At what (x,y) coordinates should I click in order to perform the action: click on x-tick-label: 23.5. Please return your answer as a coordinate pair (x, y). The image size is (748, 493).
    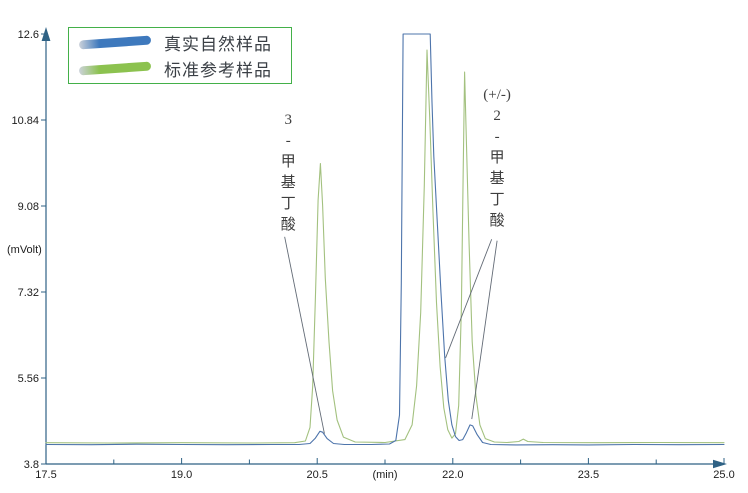
    Looking at the image, I should click on (588, 475).